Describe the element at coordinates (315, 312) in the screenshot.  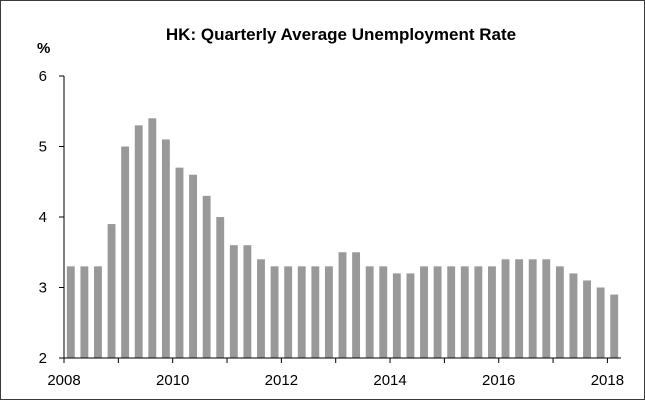
I see `bar-2012-q3` at that location.